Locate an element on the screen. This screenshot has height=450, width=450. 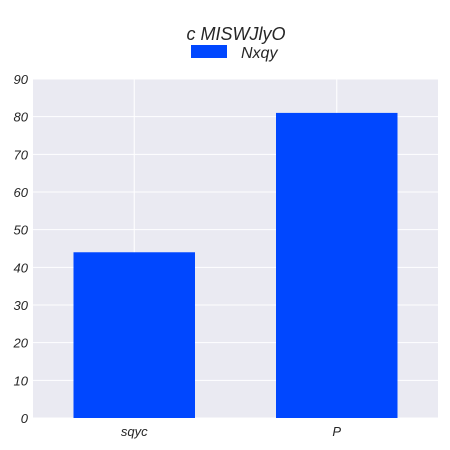
y-tick-label: 70 is located at coordinates (21, 154).